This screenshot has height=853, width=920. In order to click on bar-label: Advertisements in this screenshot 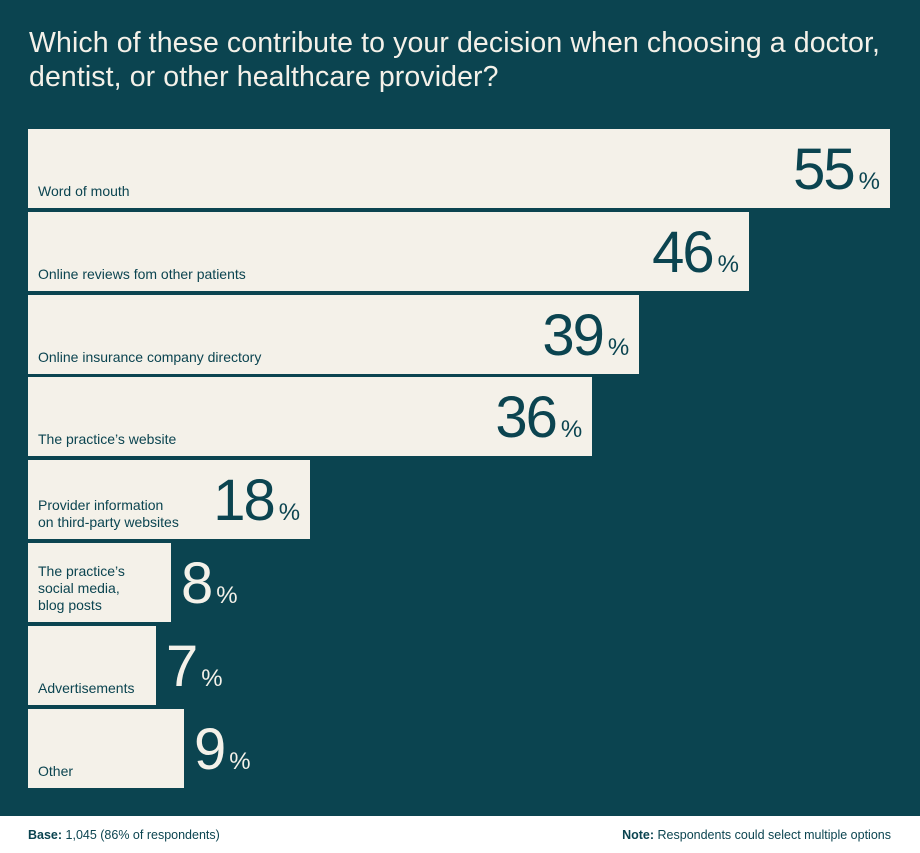, I will do `click(86, 688)`.